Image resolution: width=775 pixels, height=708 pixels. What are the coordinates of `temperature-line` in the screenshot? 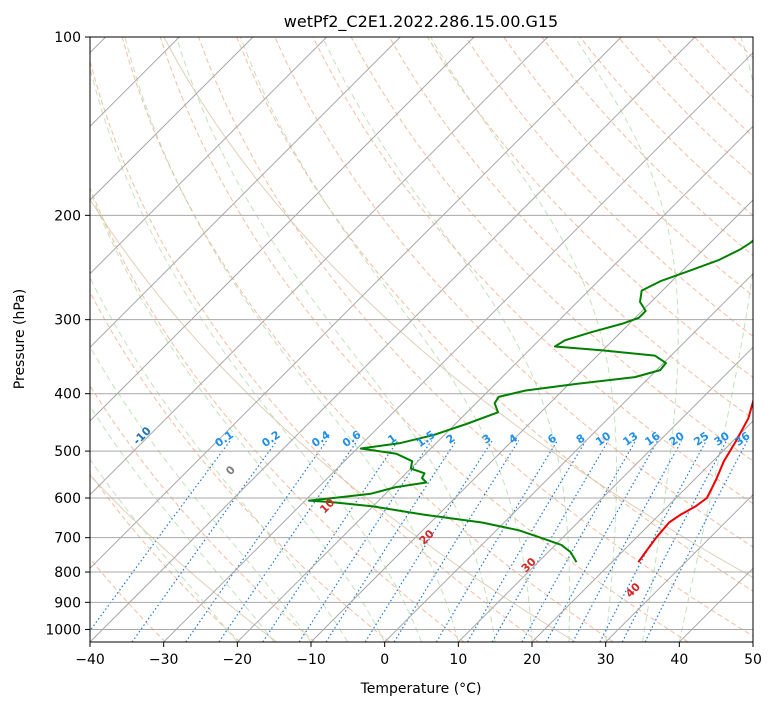 It's located at (695, 480).